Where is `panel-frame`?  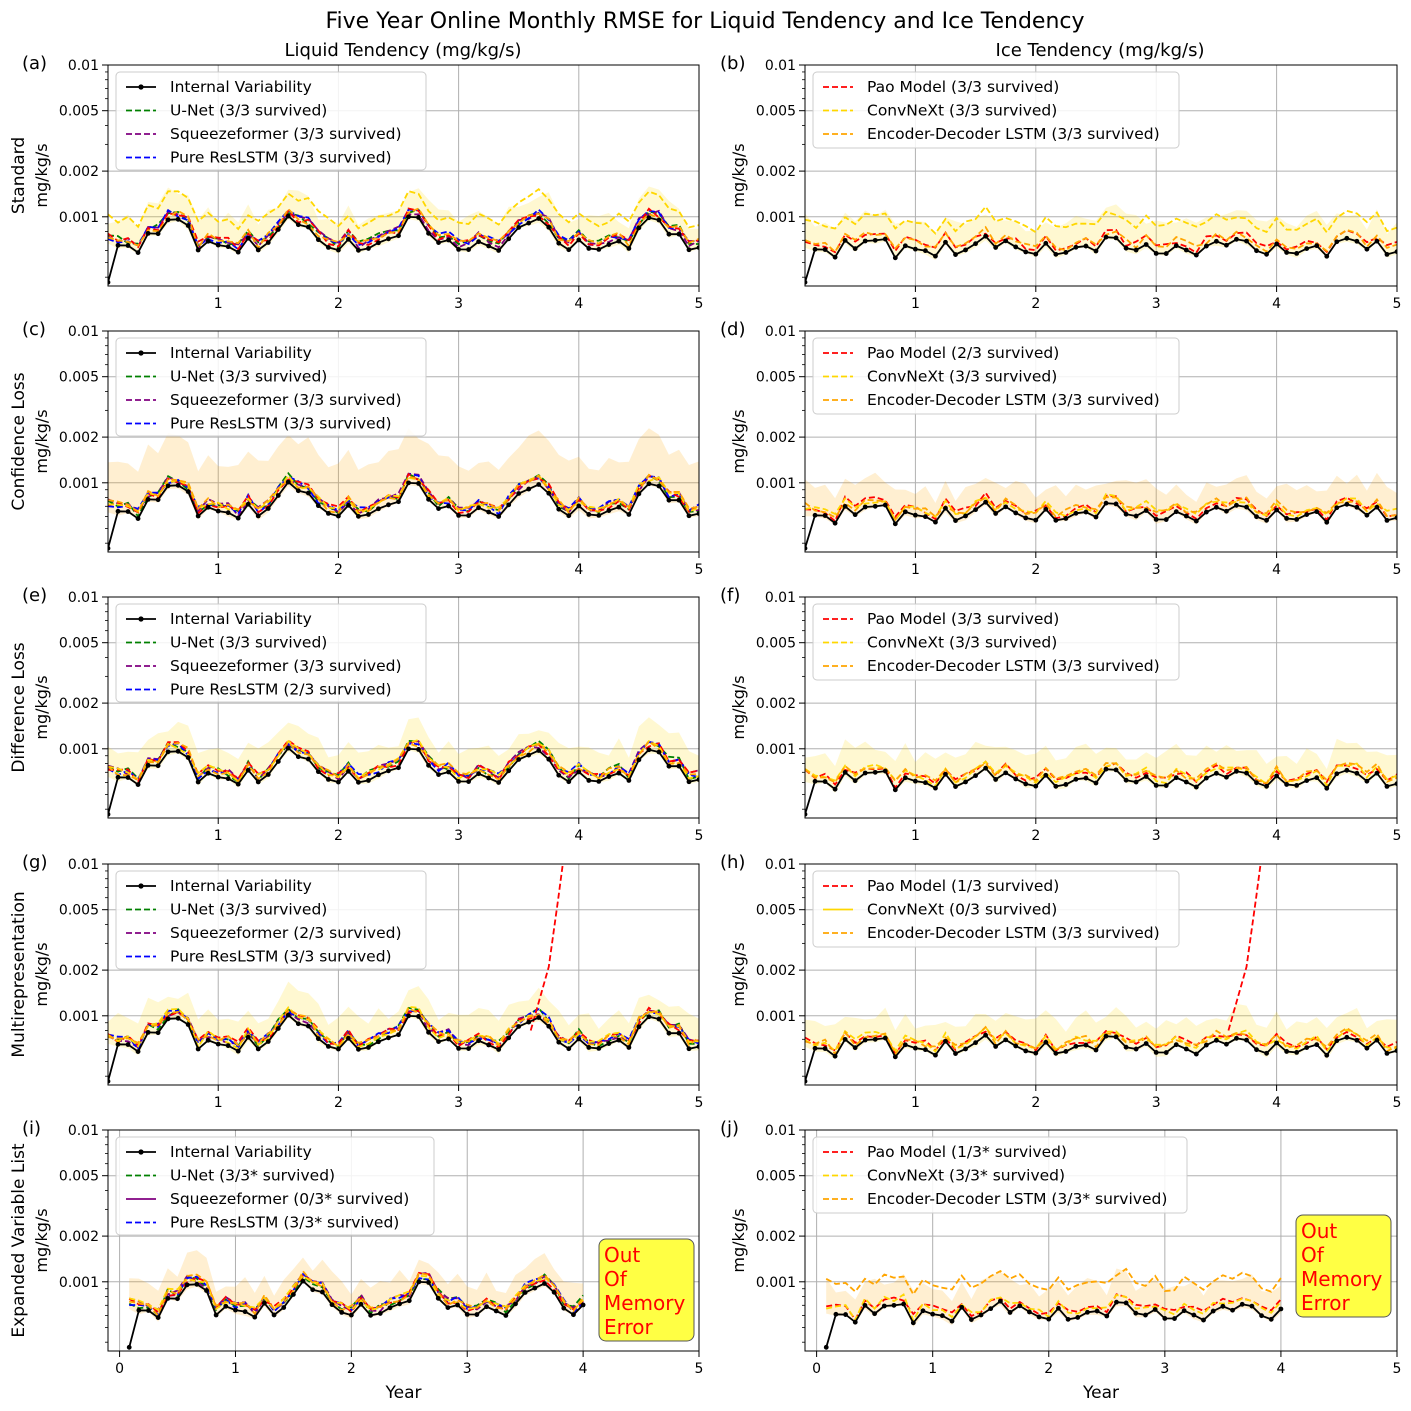
panel-frame is located at coordinates (1101, 441).